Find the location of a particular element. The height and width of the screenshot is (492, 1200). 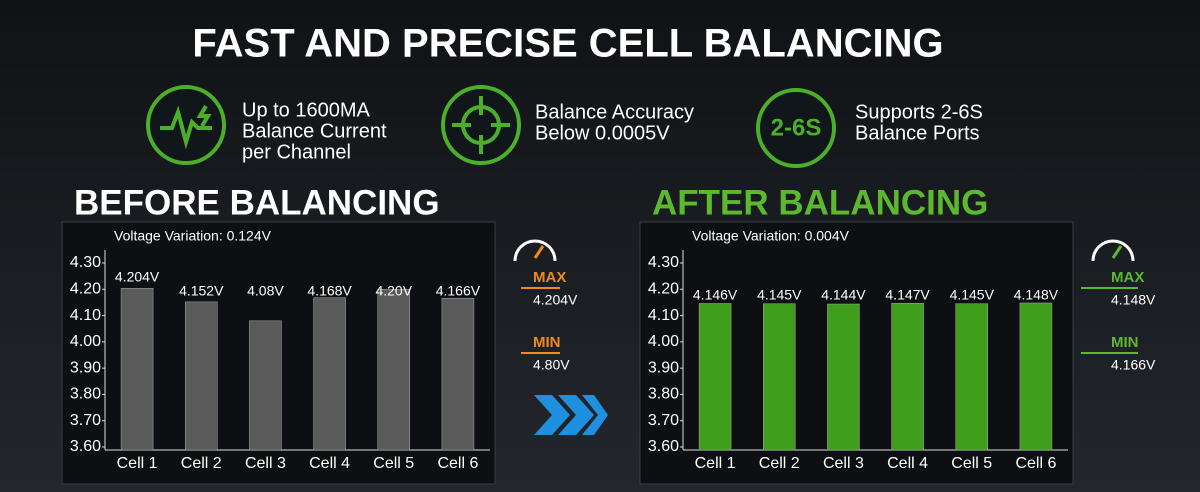

data-label: 4.147V is located at coordinates (907, 295).